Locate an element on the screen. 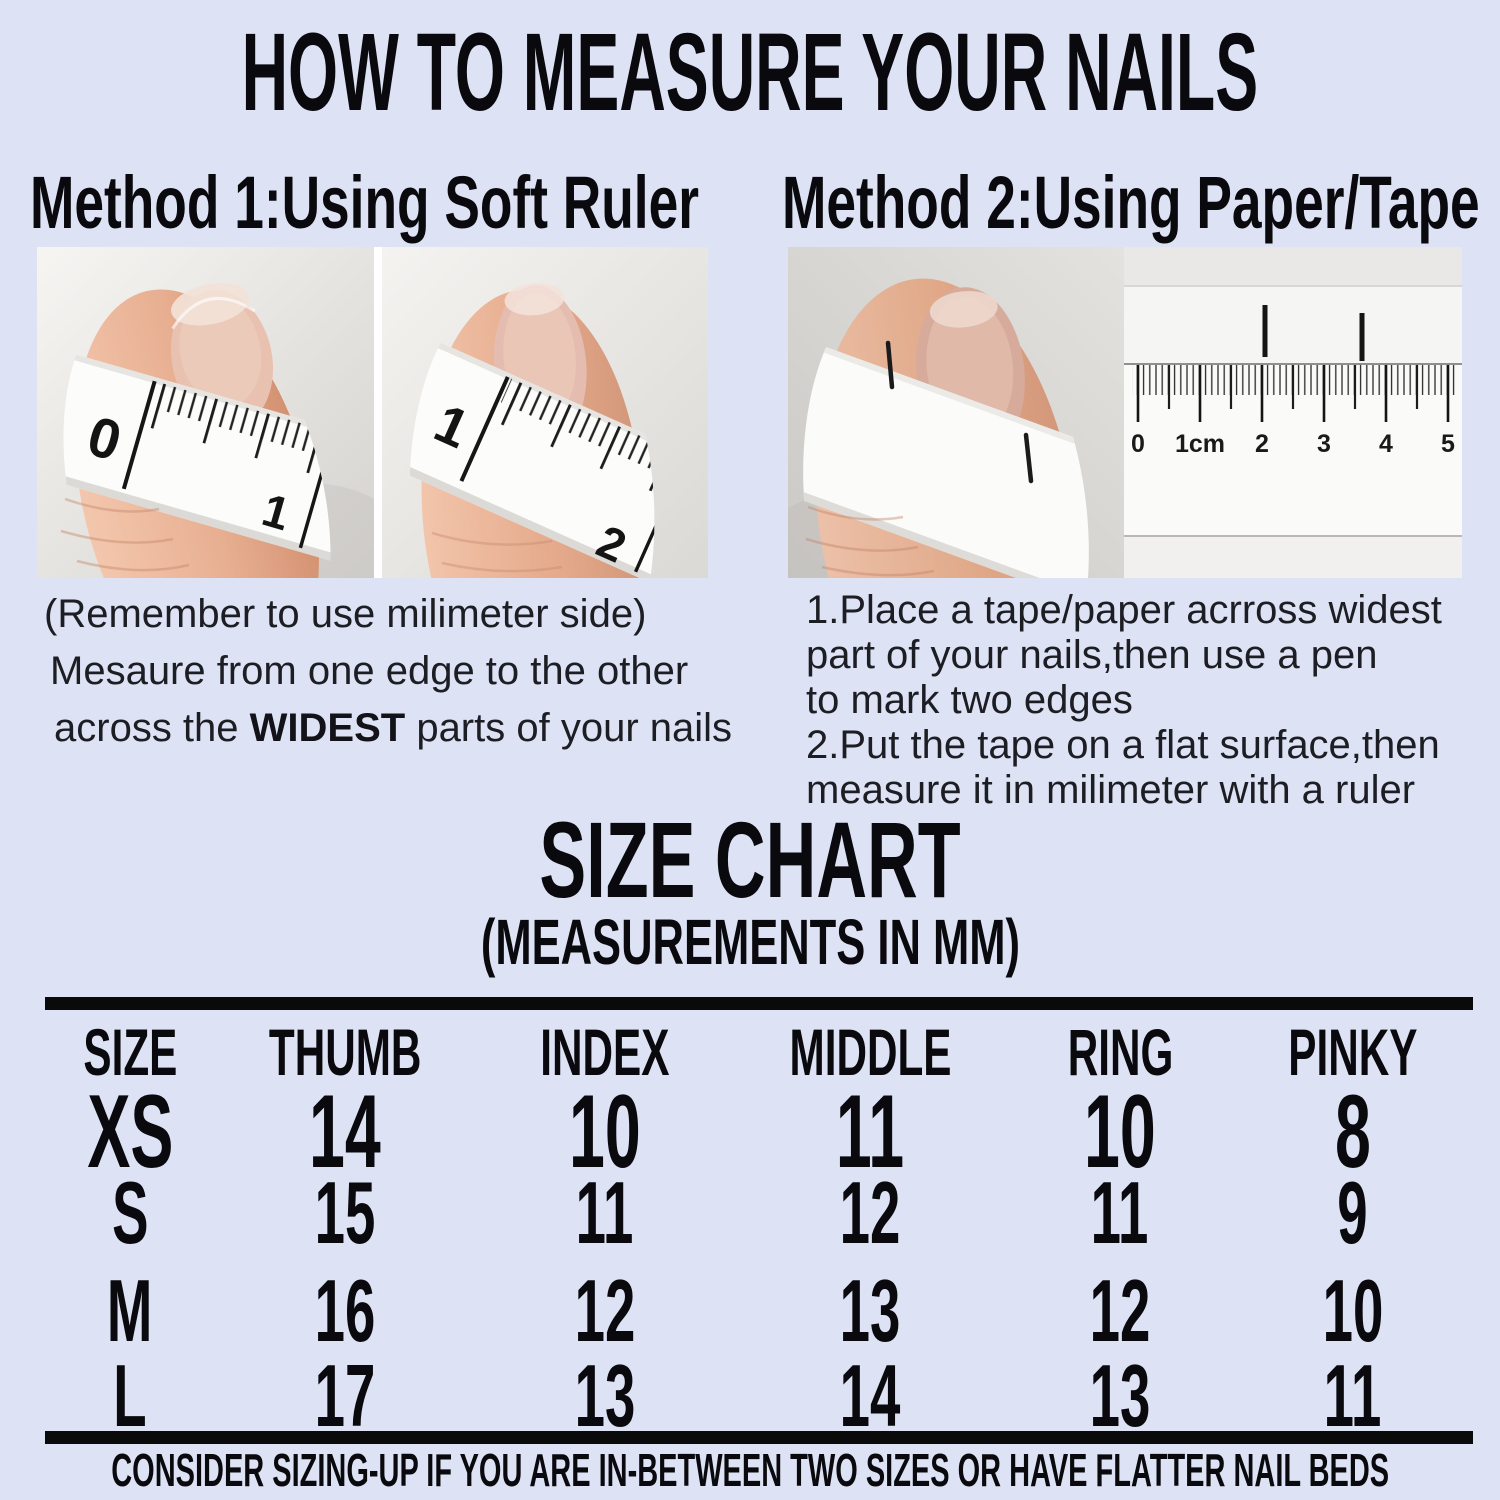 This screenshot has width=1500, height=1500. row-l-index-value: 13 is located at coordinates (605, 1395).